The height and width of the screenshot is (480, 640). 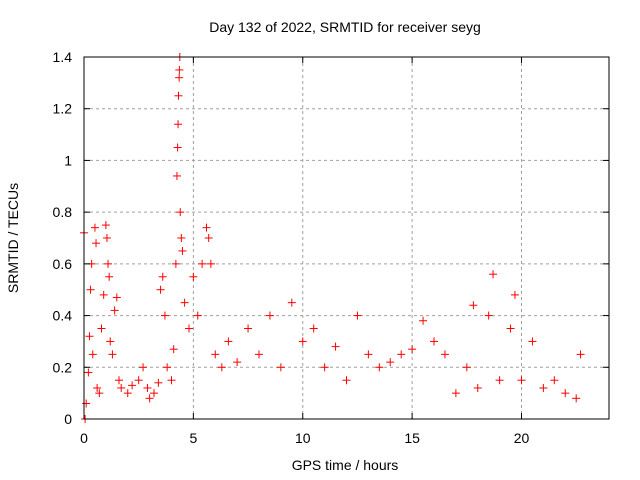 I want to click on x-tick-label: 20, so click(x=522, y=438).